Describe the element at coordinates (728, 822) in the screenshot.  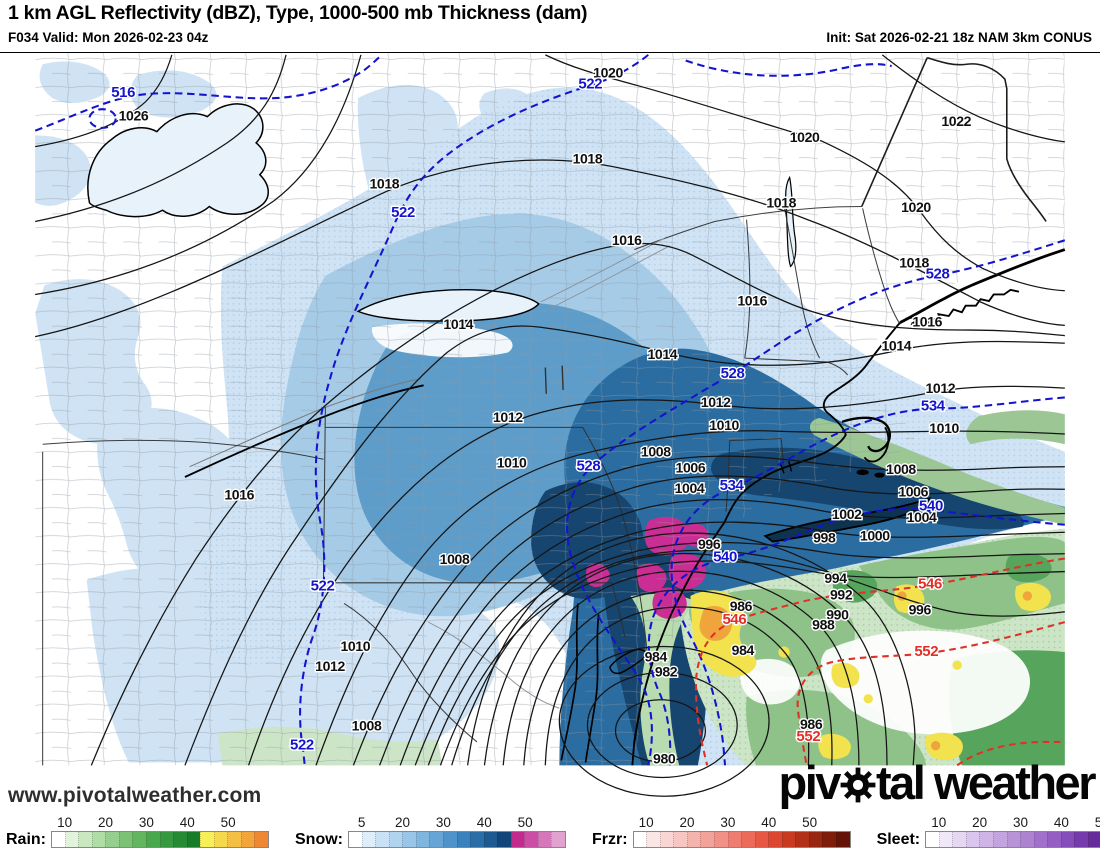
I see `legend-tick-frzr-30: 30` at that location.